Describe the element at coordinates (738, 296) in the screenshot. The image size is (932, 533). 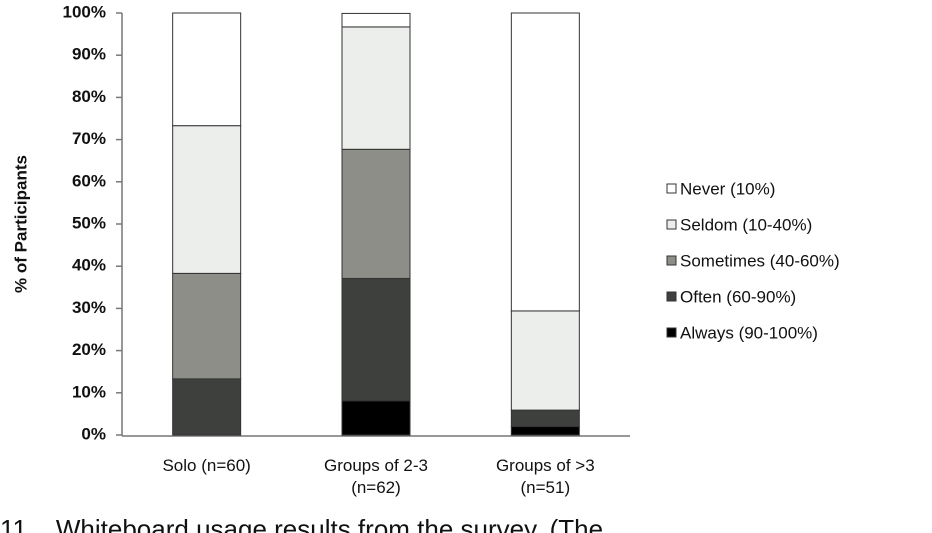
I see `legend-label: Often (60-90%)` at that location.